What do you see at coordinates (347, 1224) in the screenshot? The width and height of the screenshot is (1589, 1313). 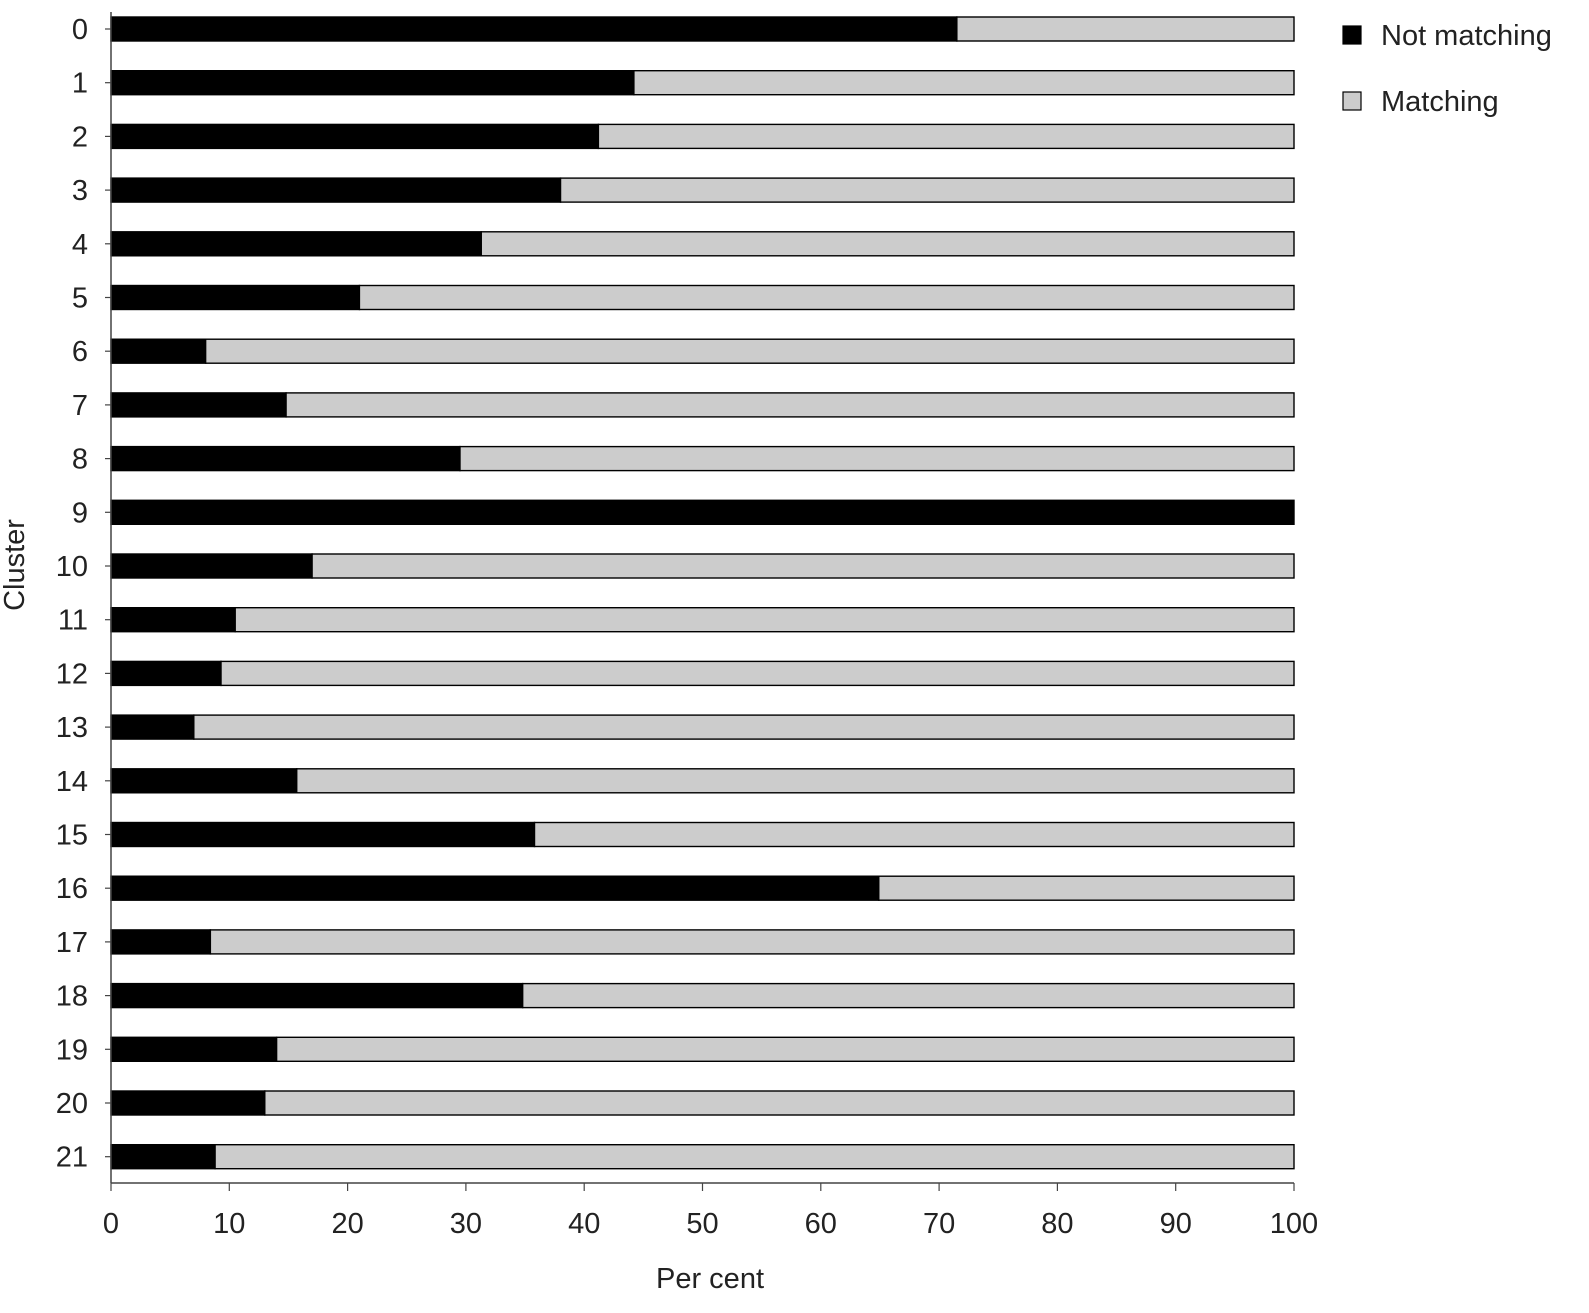 I see `x-tick-label: 20` at bounding box center [347, 1224].